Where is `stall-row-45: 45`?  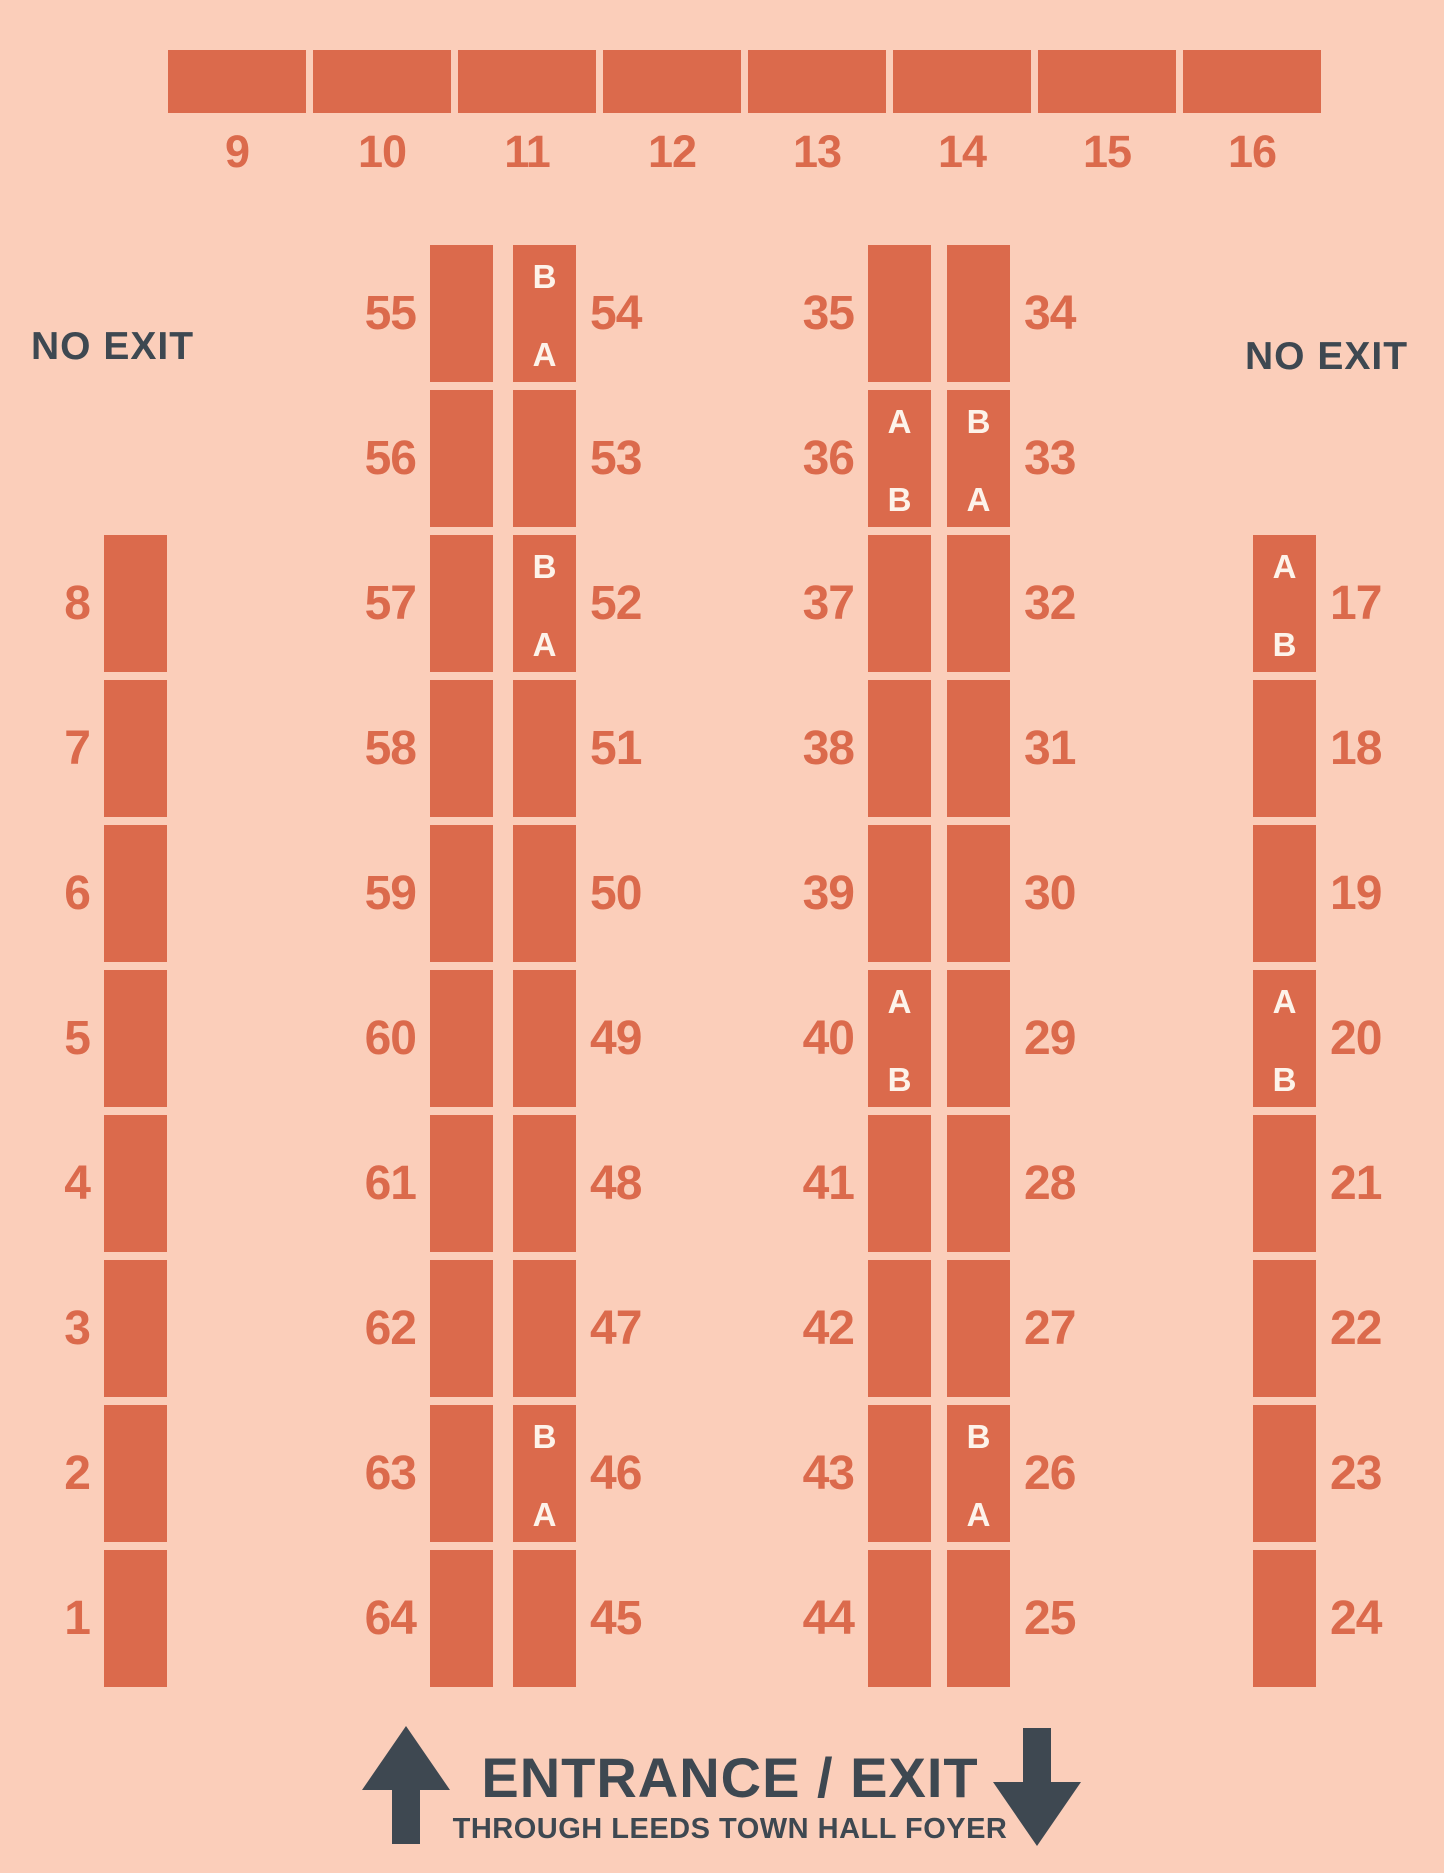
stall-row-45: 45 is located at coordinates (590, 1618).